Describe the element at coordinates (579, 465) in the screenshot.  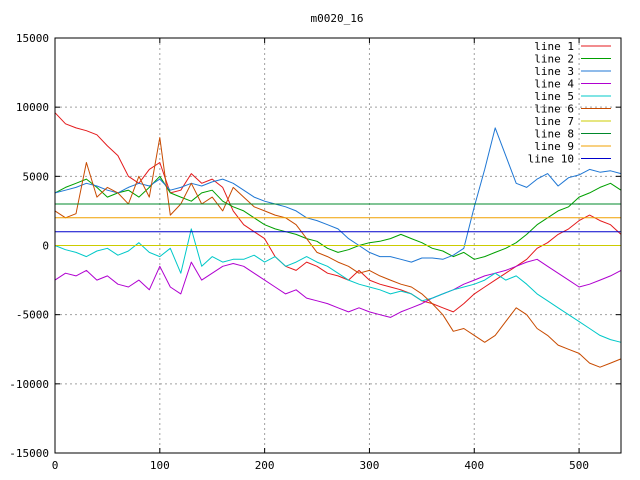
I see `x-tick-label: 500` at that location.